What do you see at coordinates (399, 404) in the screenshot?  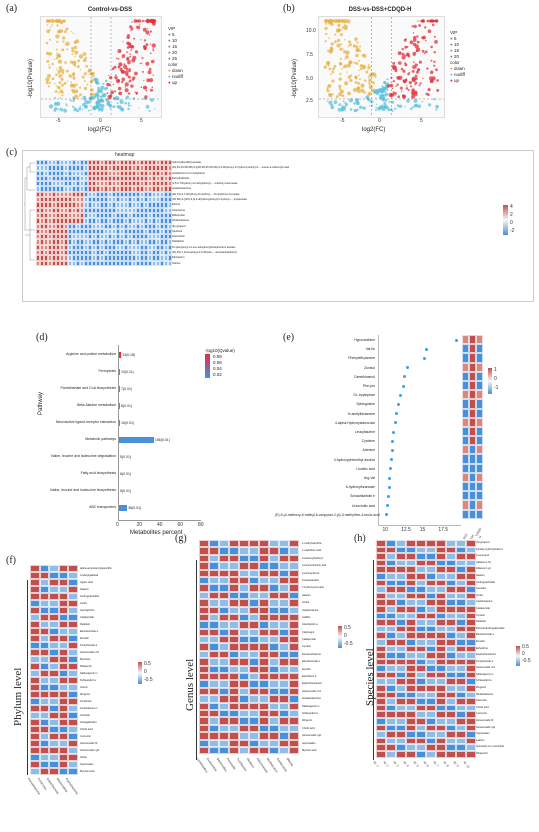 I see `dot-point` at bounding box center [399, 404].